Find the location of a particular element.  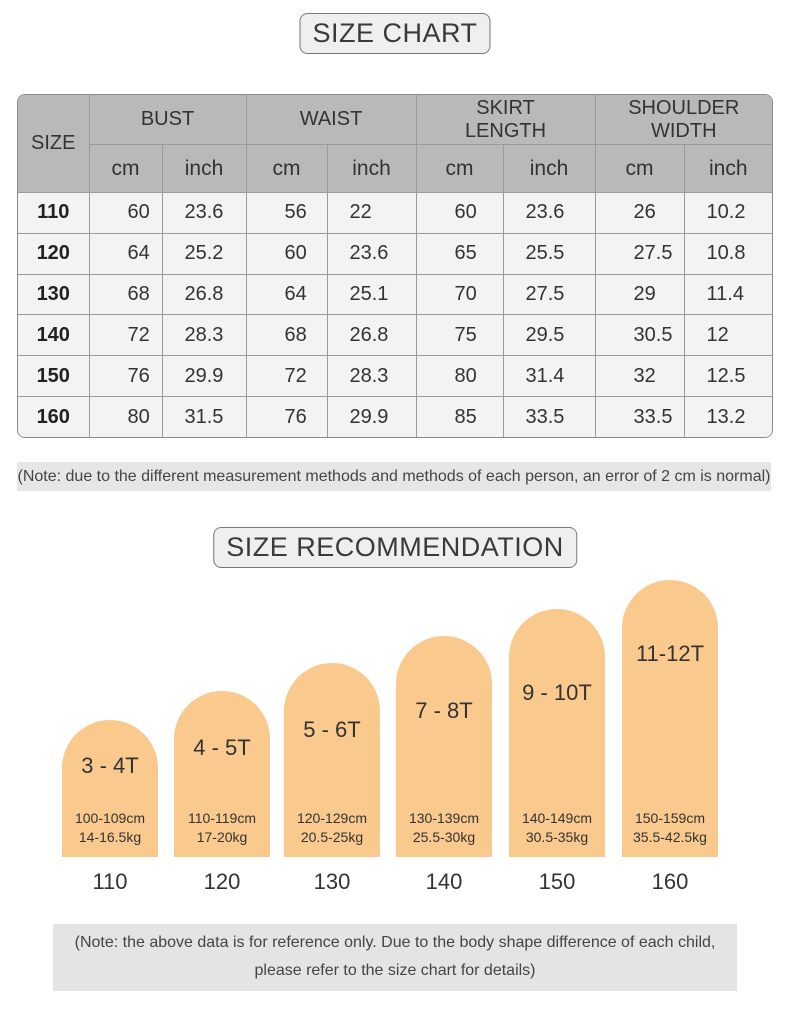

size-recommendation-item: 11-12T 150-159cm 35.5-42.5kg is located at coordinates (670, 718).